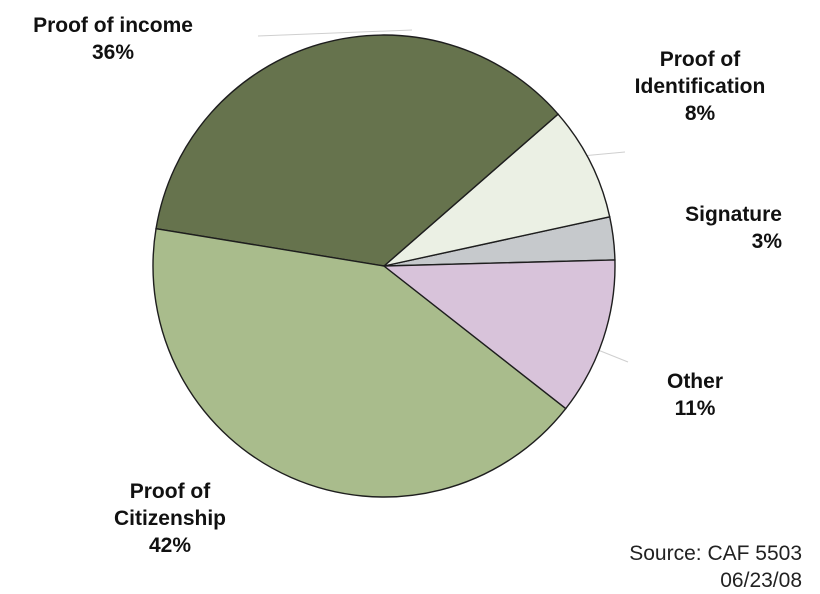  I want to click on slice-label-text: Citizenship, so click(169, 518).